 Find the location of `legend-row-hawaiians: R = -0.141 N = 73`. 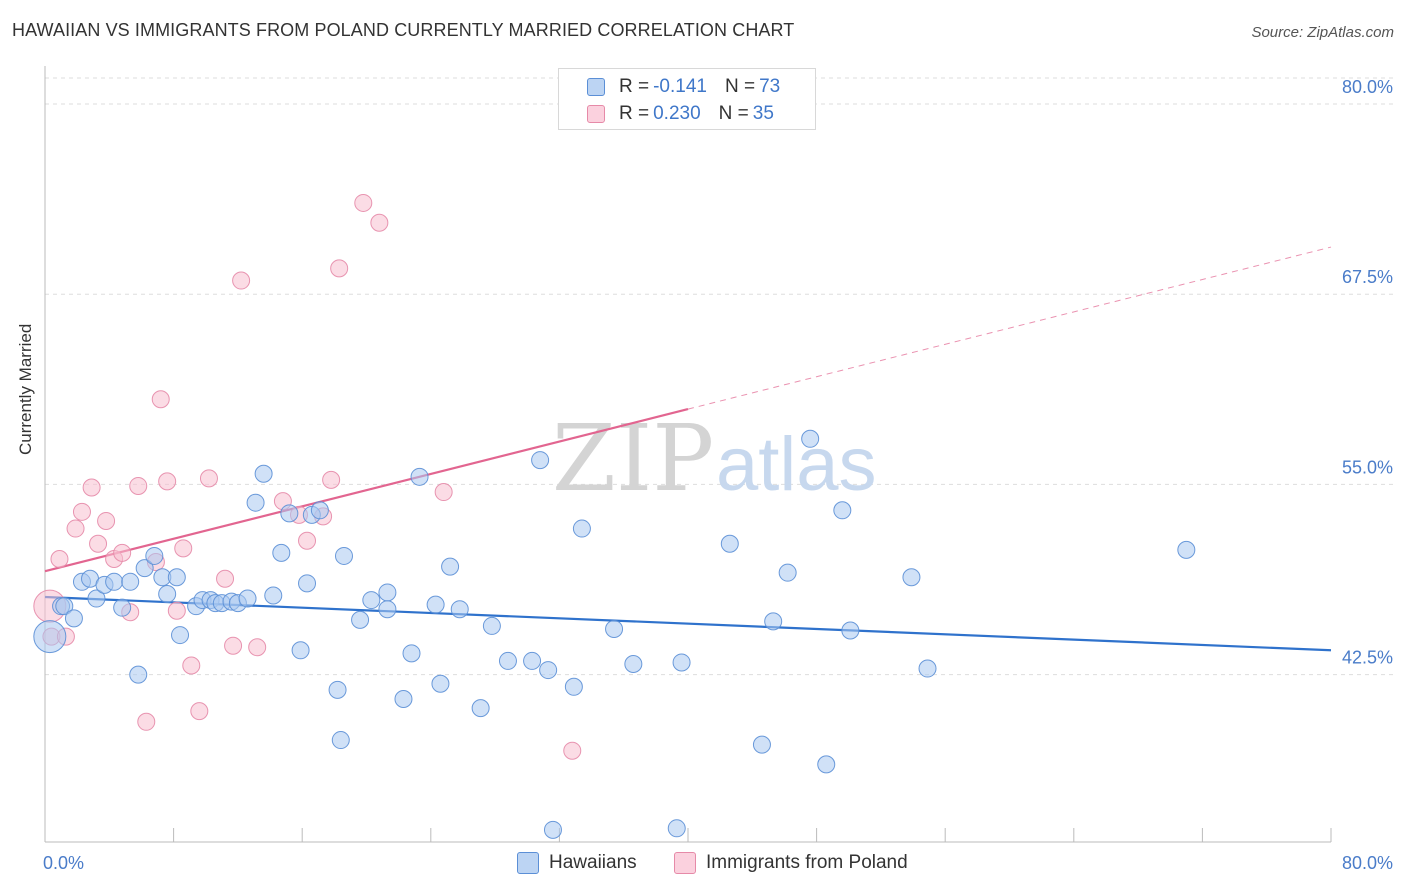

legend-row-hawaiians: R = -0.141 N = 73 is located at coordinates (669, 87).